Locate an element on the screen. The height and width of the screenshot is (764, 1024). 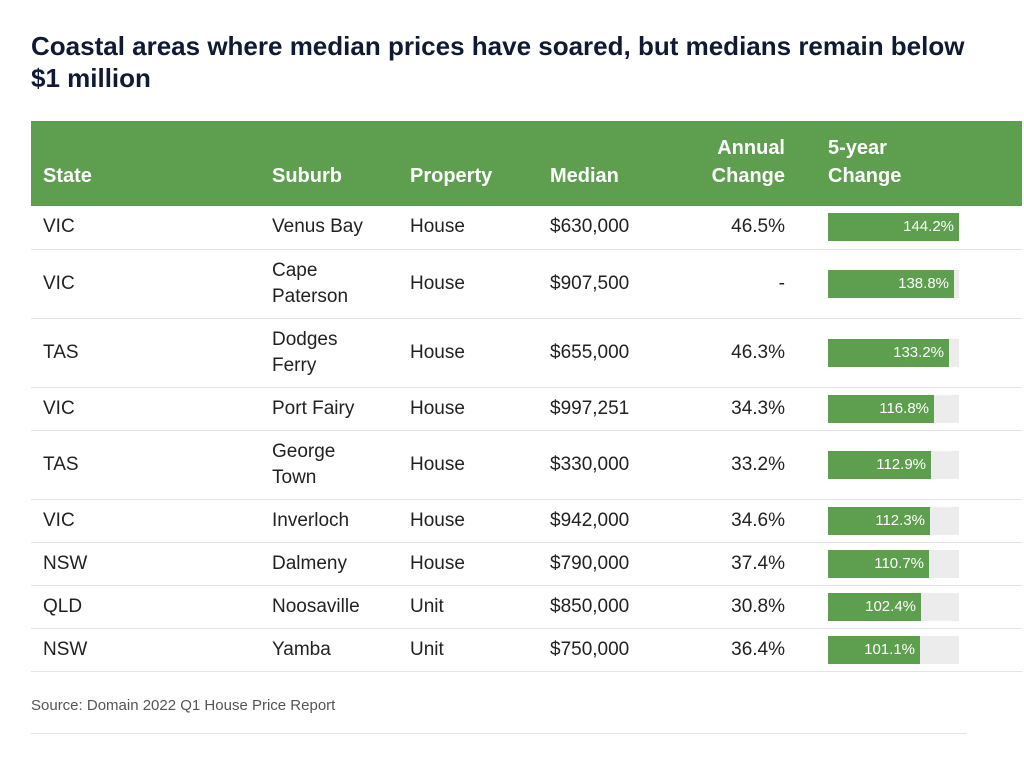
bar-track: 101.1% is located at coordinates (893, 649).